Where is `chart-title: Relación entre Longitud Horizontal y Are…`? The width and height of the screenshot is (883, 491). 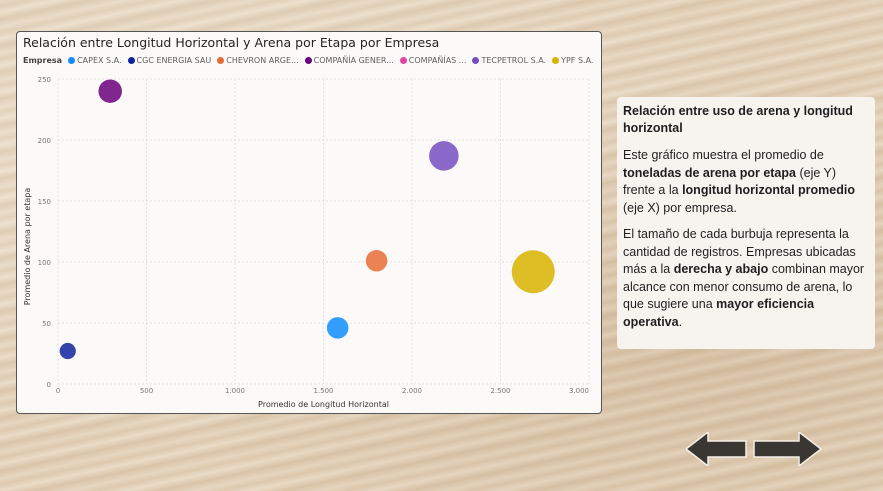 chart-title: Relación entre Longitud Horizontal y Are… is located at coordinates (231, 42).